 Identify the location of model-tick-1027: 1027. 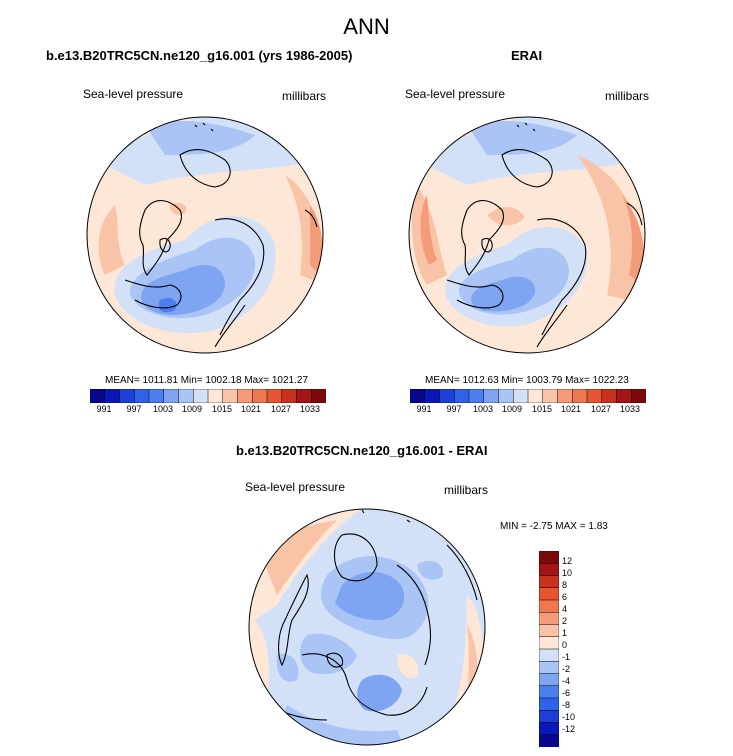
(281, 409).